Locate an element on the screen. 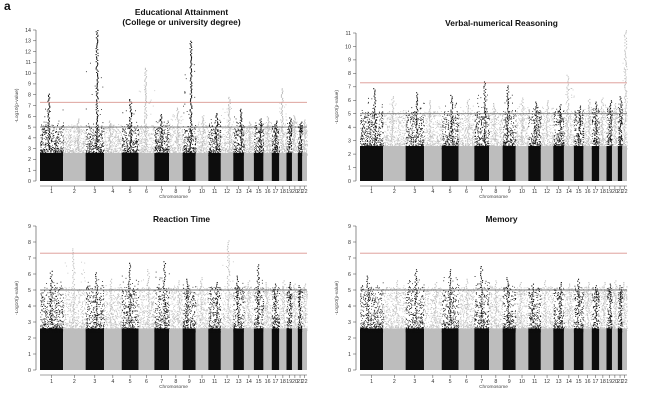 Image resolution: width=658 pixels, height=403 pixels. y-tick-label: 6 is located at coordinates (349, 101).